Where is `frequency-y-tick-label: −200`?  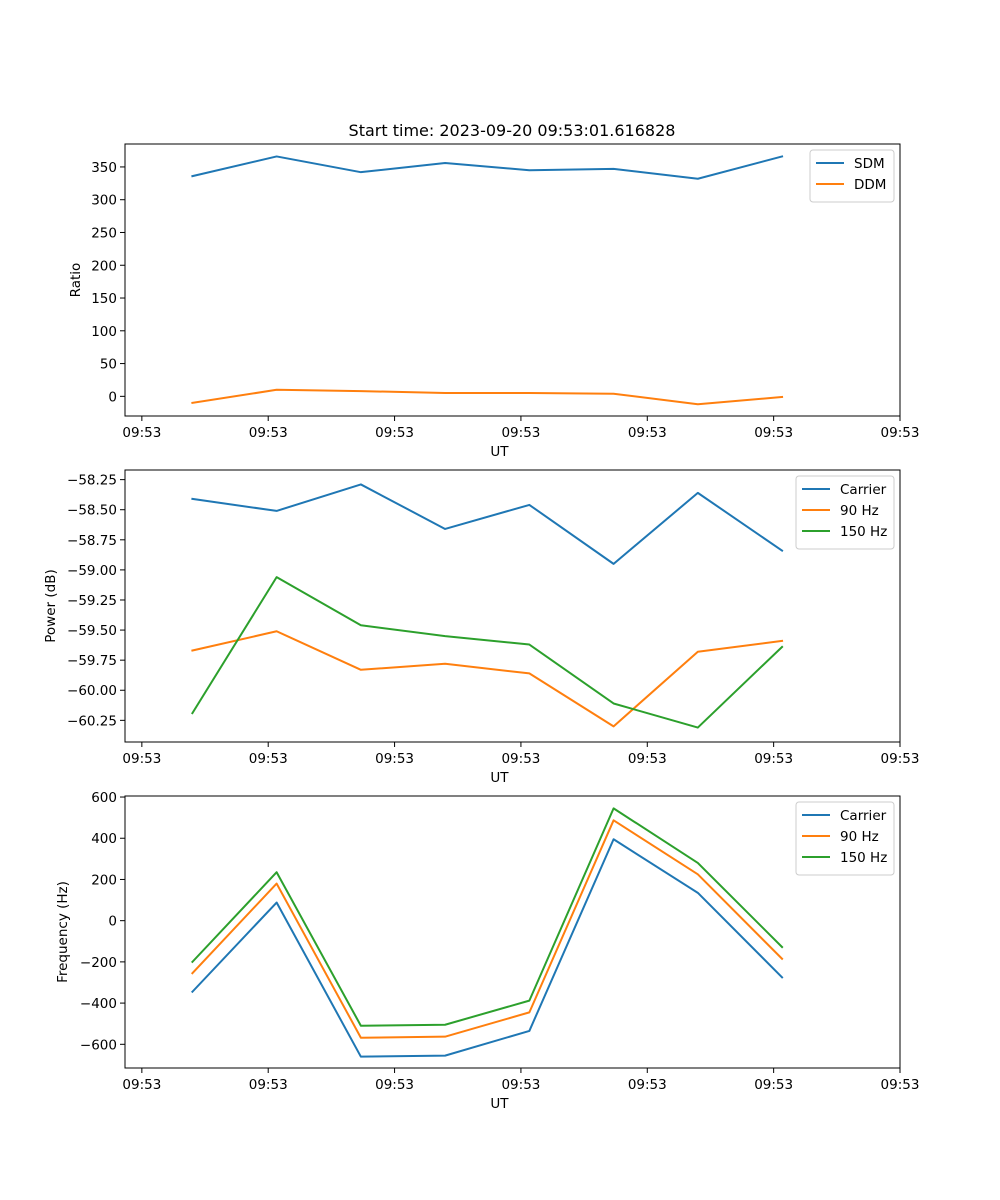
frequency-y-tick-label: −200 is located at coordinates (98, 963).